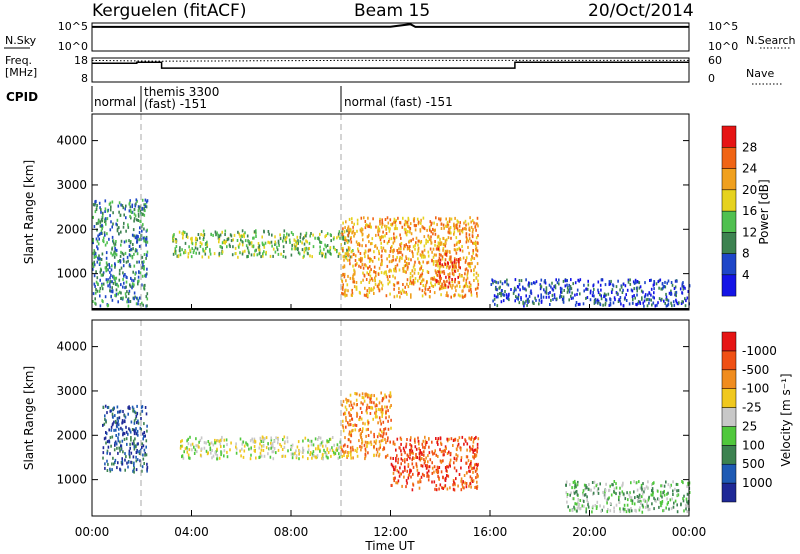 The width and height of the screenshot is (800, 554). I want to click on colorbar-segment, so click(729, 200).